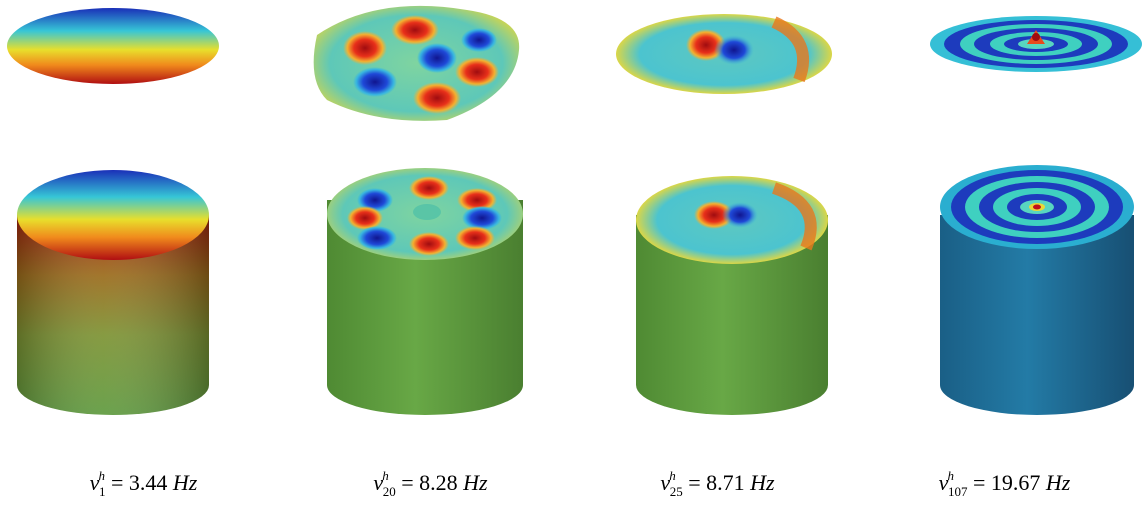  What do you see at coordinates (430, 483) in the screenshot?
I see `frequency-label: νh20 = 8.28 Hz` at bounding box center [430, 483].